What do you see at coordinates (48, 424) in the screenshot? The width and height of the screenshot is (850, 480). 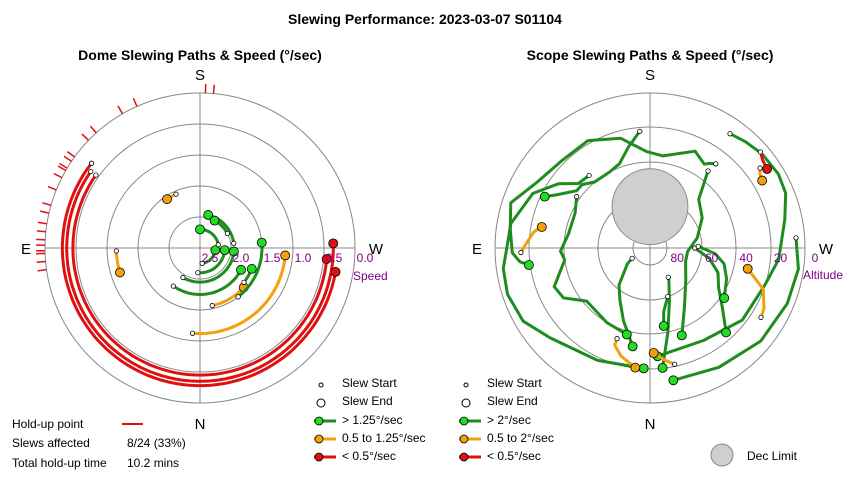 I see `holdup-point-label: Hold-up point` at bounding box center [48, 424].